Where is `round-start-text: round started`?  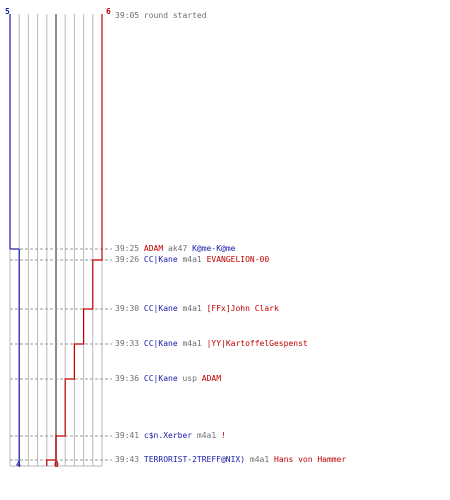 round-start-text: round started is located at coordinates (175, 15).